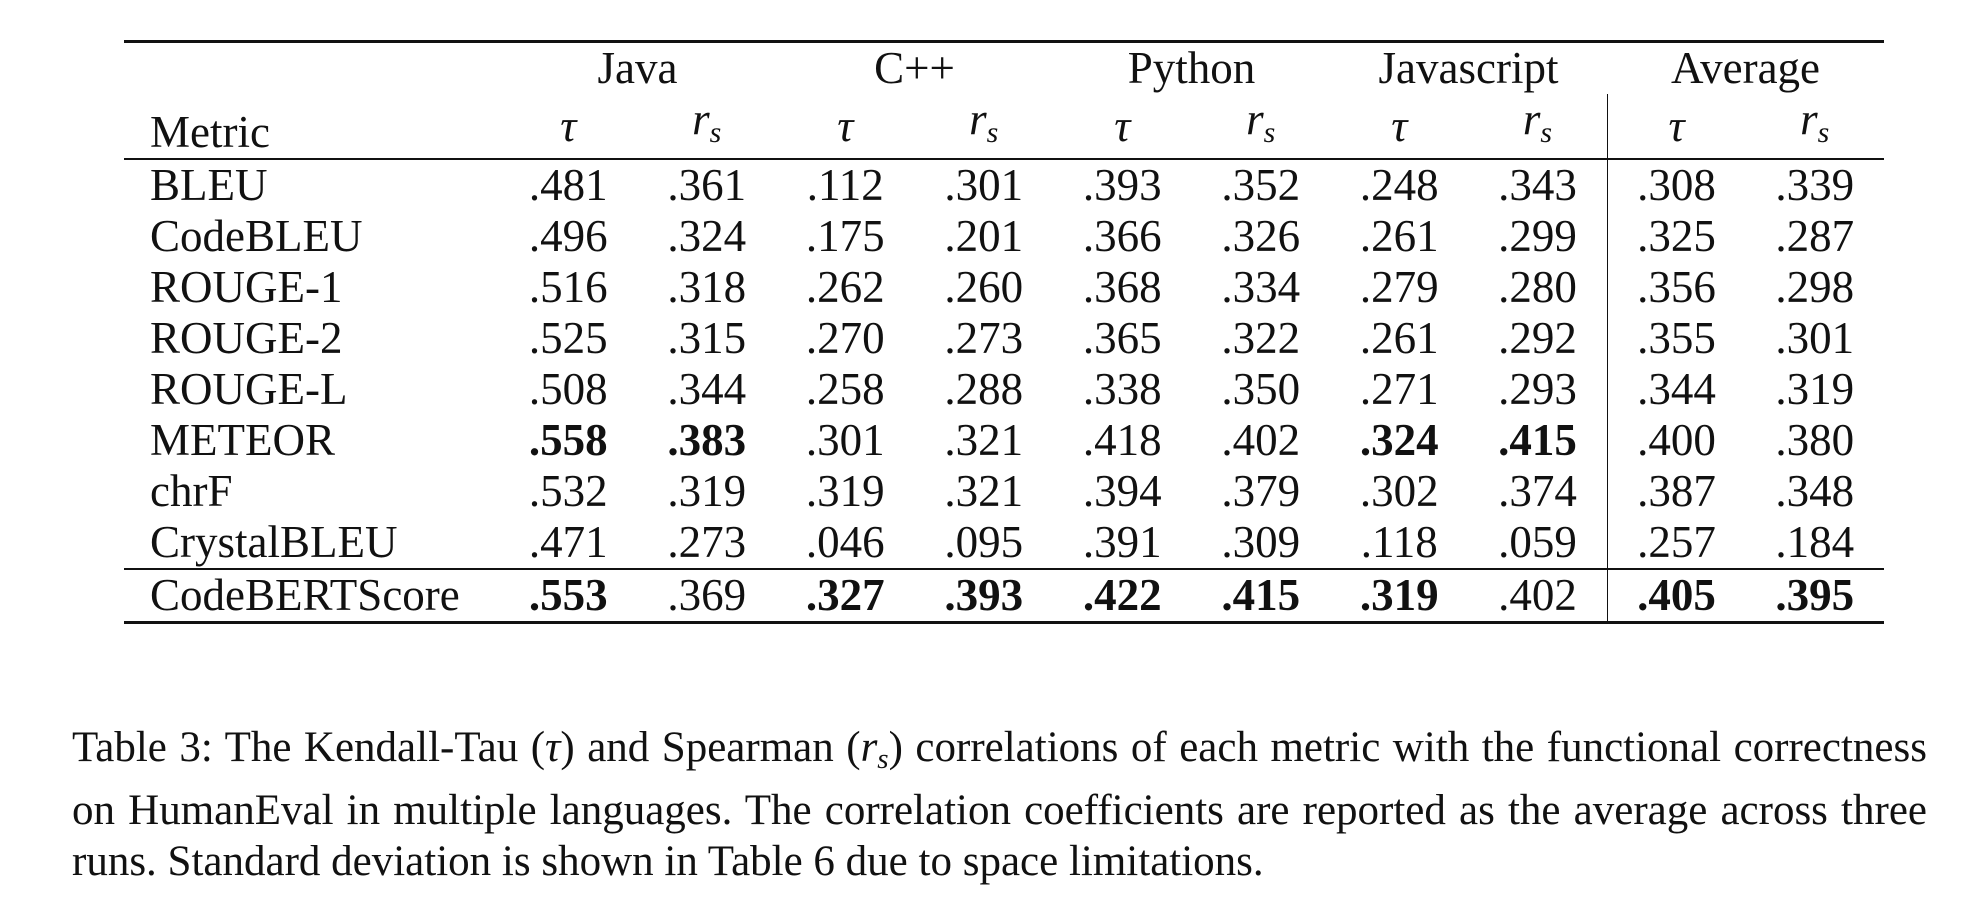  Describe the element at coordinates (1815, 236) in the screenshot. I see `value-cell: .287` at that location.